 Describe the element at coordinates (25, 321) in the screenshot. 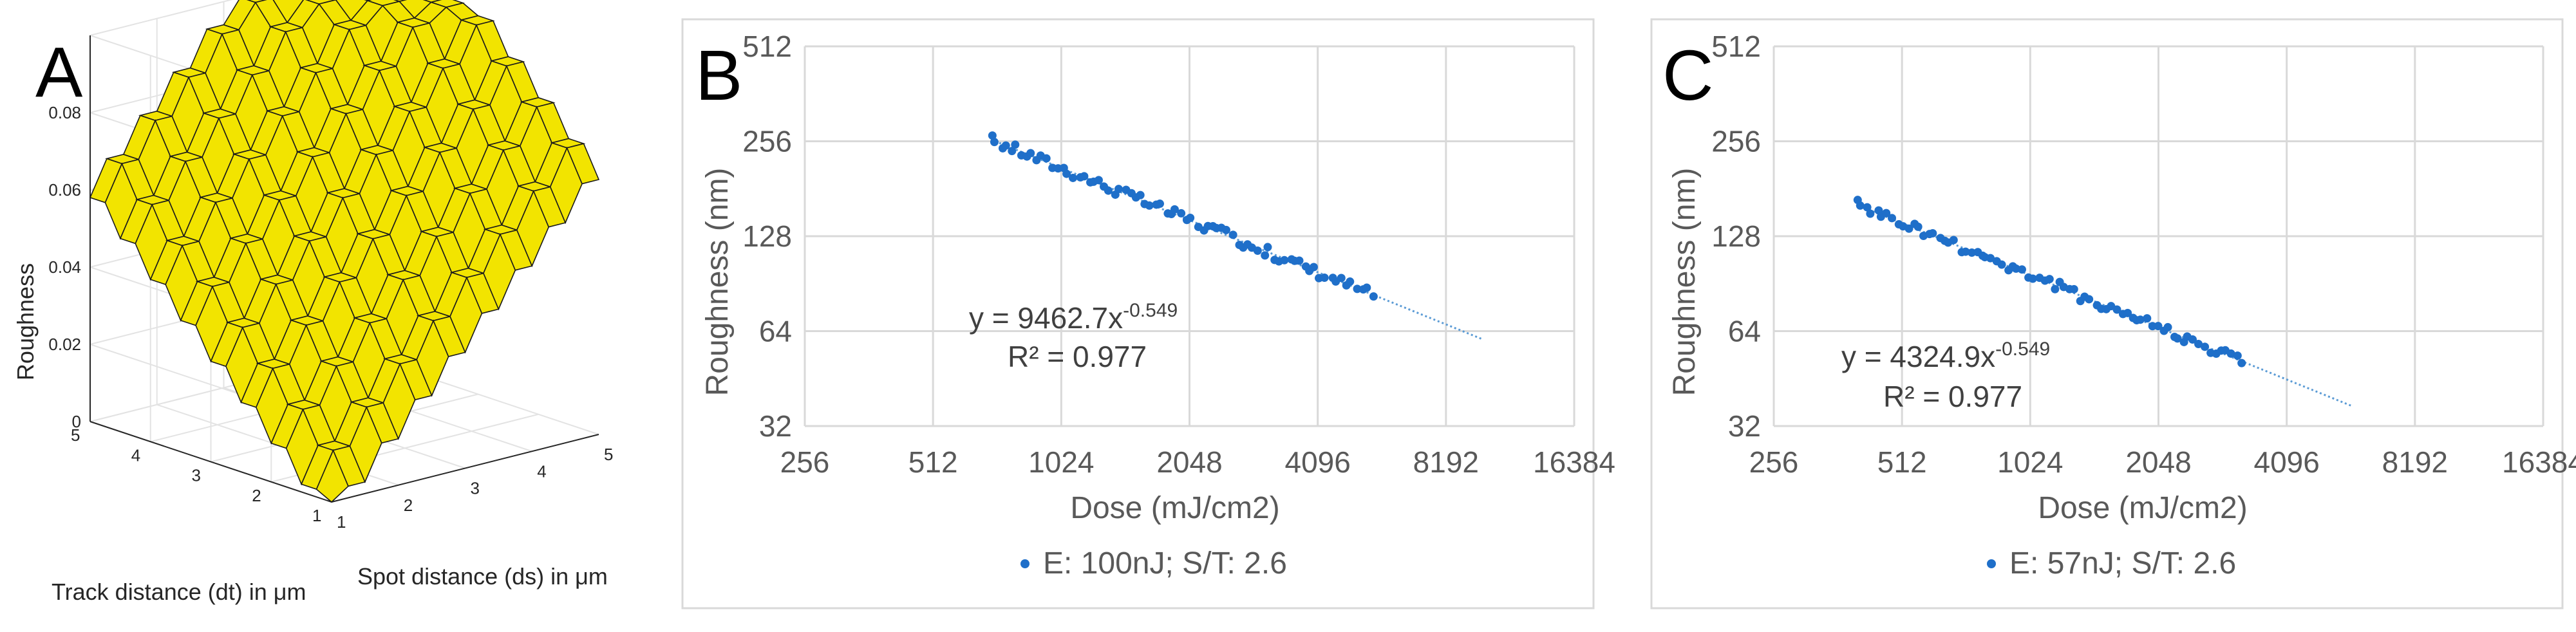

I see `panel-a-z-label: Roughness` at that location.